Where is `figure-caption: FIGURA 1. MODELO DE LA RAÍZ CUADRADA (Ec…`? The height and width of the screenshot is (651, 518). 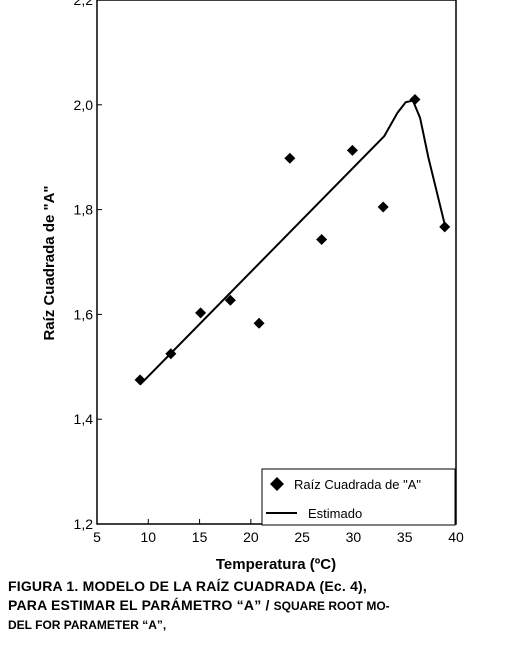
figure-caption: FIGURA 1. MODELO DE LA RAÍZ CUADRADA (Ec… is located at coordinates (261, 606).